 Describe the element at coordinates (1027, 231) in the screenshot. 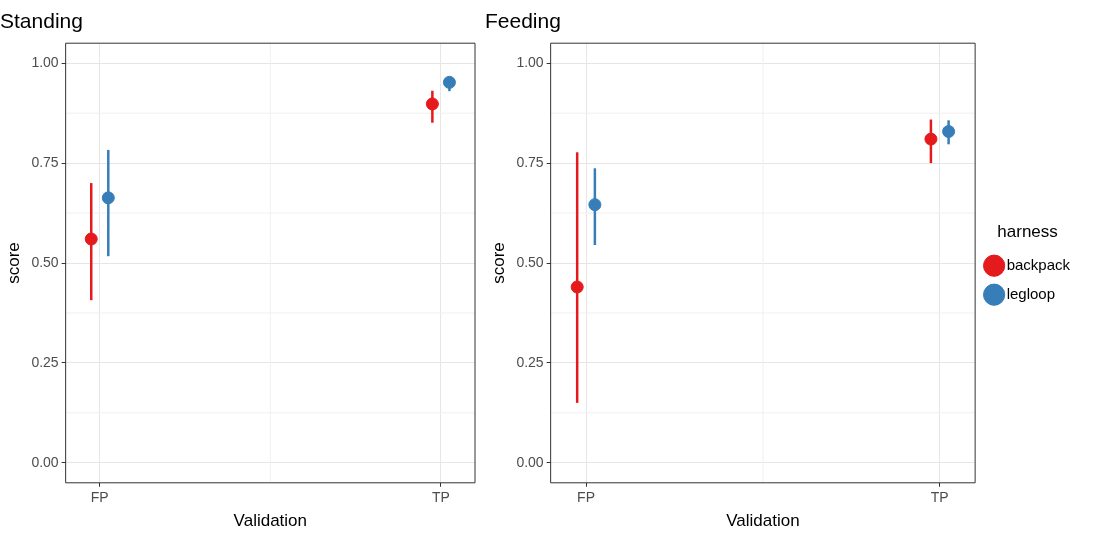

I see `legend-title: harness` at that location.